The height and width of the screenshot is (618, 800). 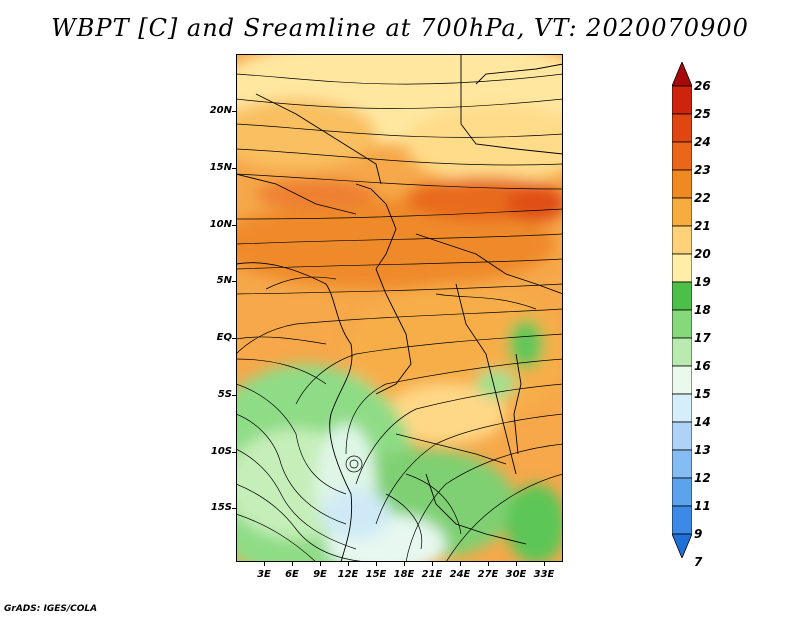 What do you see at coordinates (702, 422) in the screenshot?
I see `colorbar-label: 14` at bounding box center [702, 422].